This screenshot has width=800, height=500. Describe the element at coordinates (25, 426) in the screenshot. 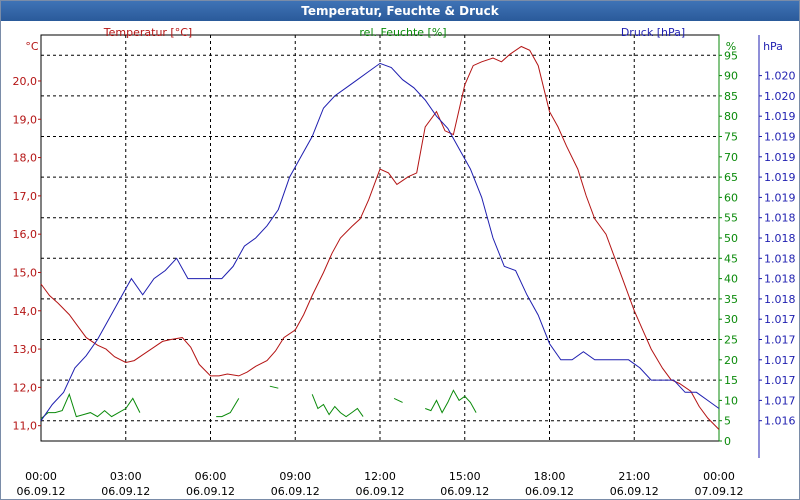

I see `temperature-tick-label: 11,0` at that location.